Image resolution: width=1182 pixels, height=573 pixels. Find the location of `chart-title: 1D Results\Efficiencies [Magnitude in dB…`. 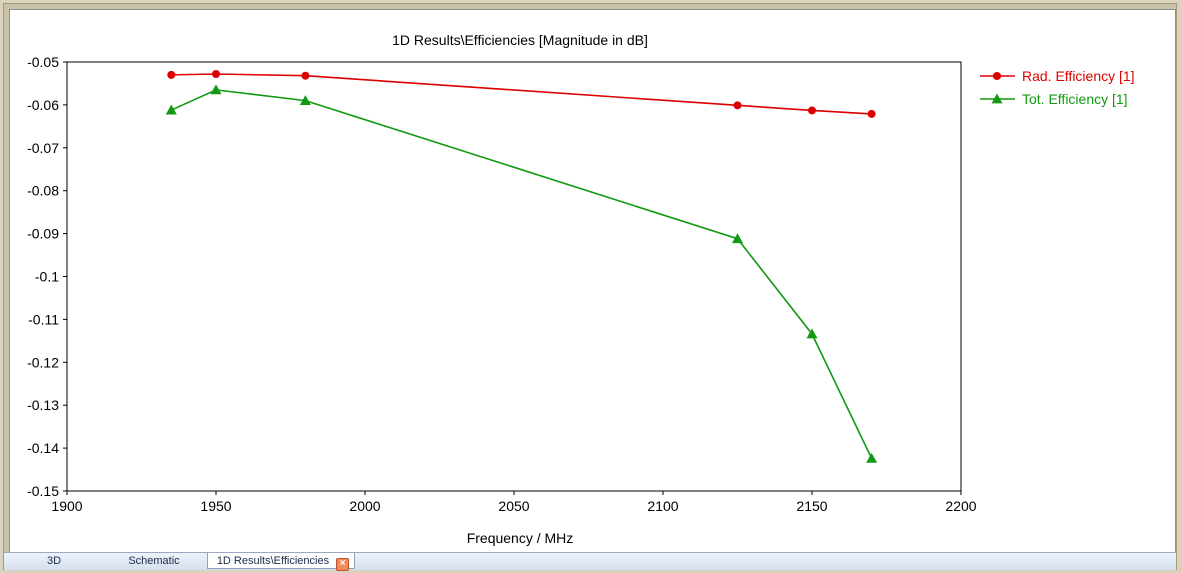

chart-title: 1D Results\Efficiencies [Magnitude in dB… is located at coordinates (520, 40).